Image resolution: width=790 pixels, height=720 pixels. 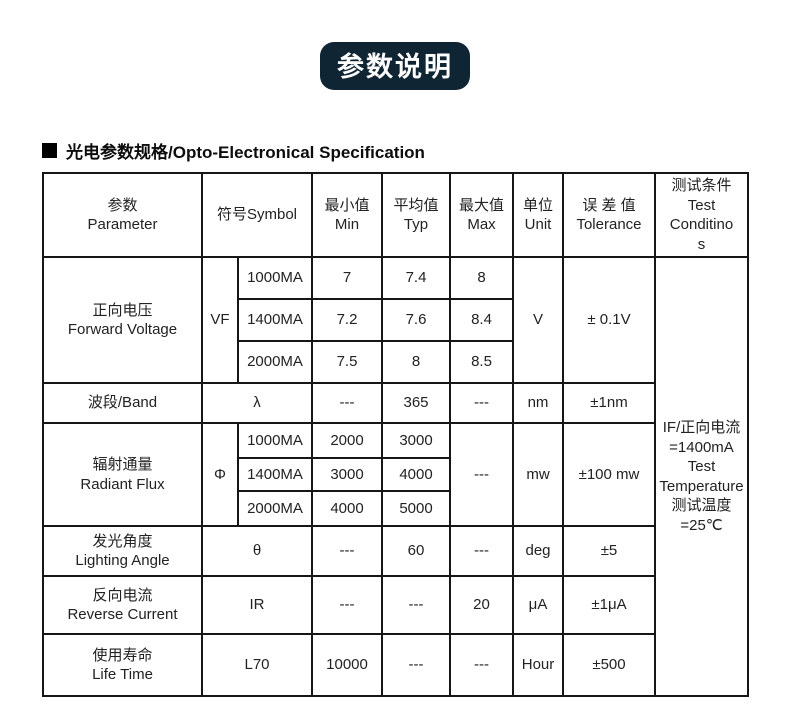 What do you see at coordinates (609, 665) in the screenshot?
I see `cell-life-time-tolerance: ±500` at bounding box center [609, 665].